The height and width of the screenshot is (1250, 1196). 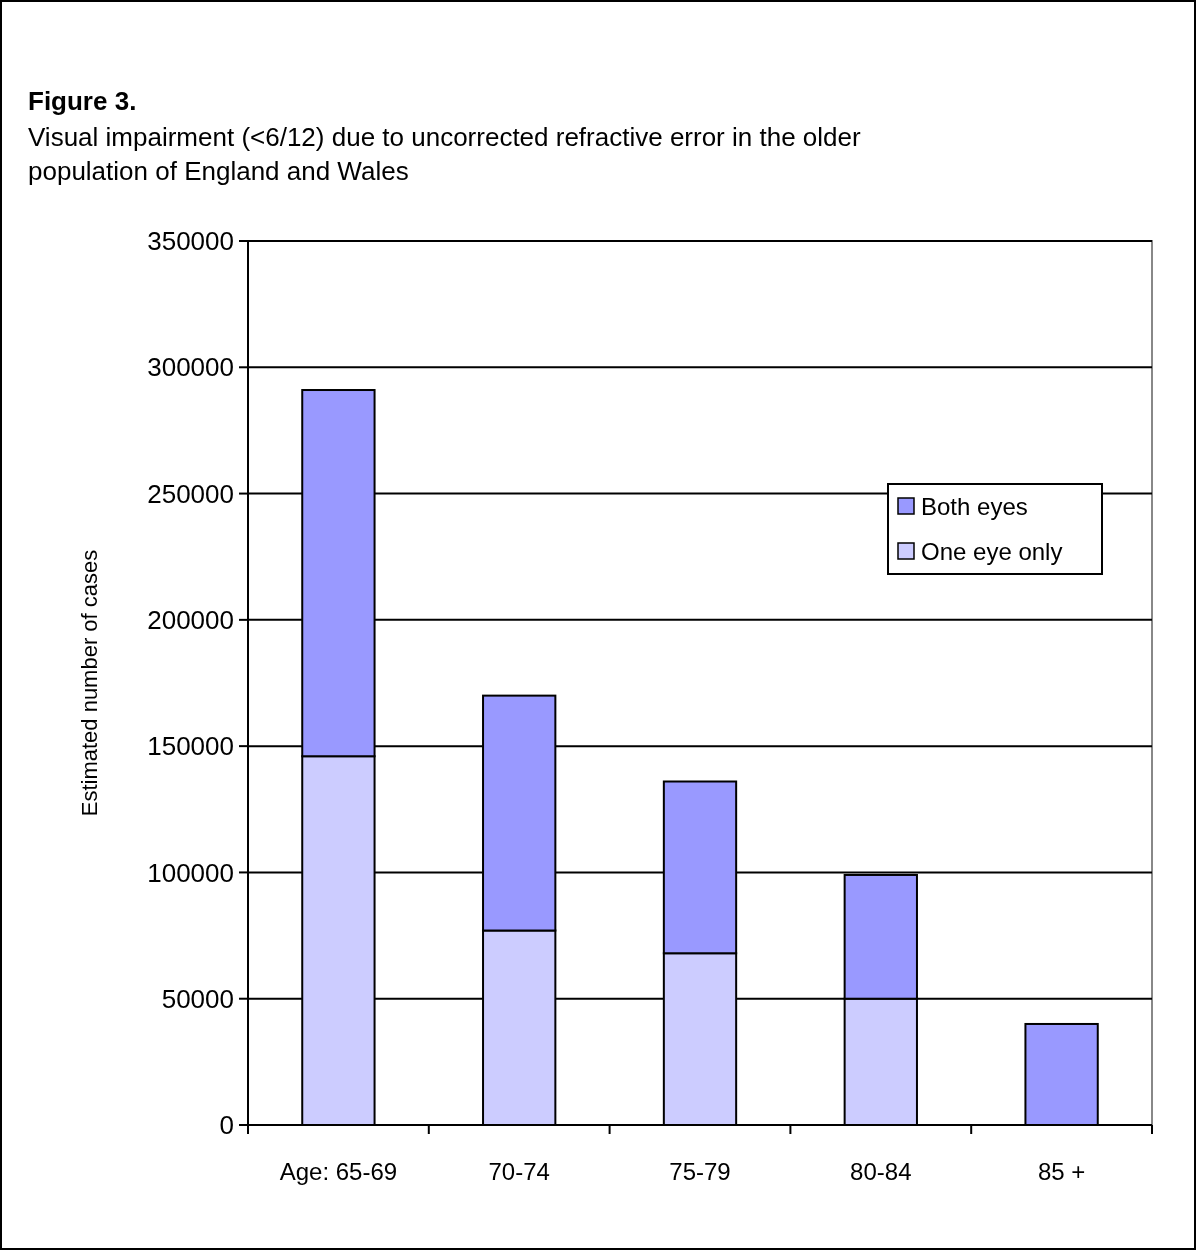 What do you see at coordinates (338, 1171) in the screenshot?
I see `x-tick-label: Age: 65-69` at bounding box center [338, 1171].